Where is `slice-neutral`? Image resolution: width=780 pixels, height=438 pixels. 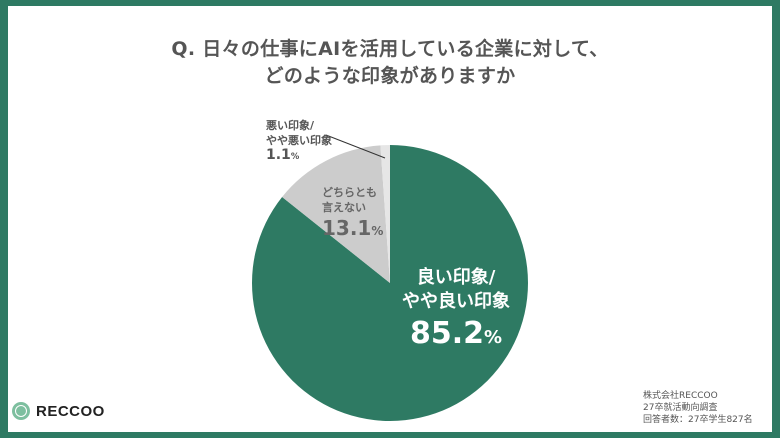 slice-neutral is located at coordinates (336, 214).